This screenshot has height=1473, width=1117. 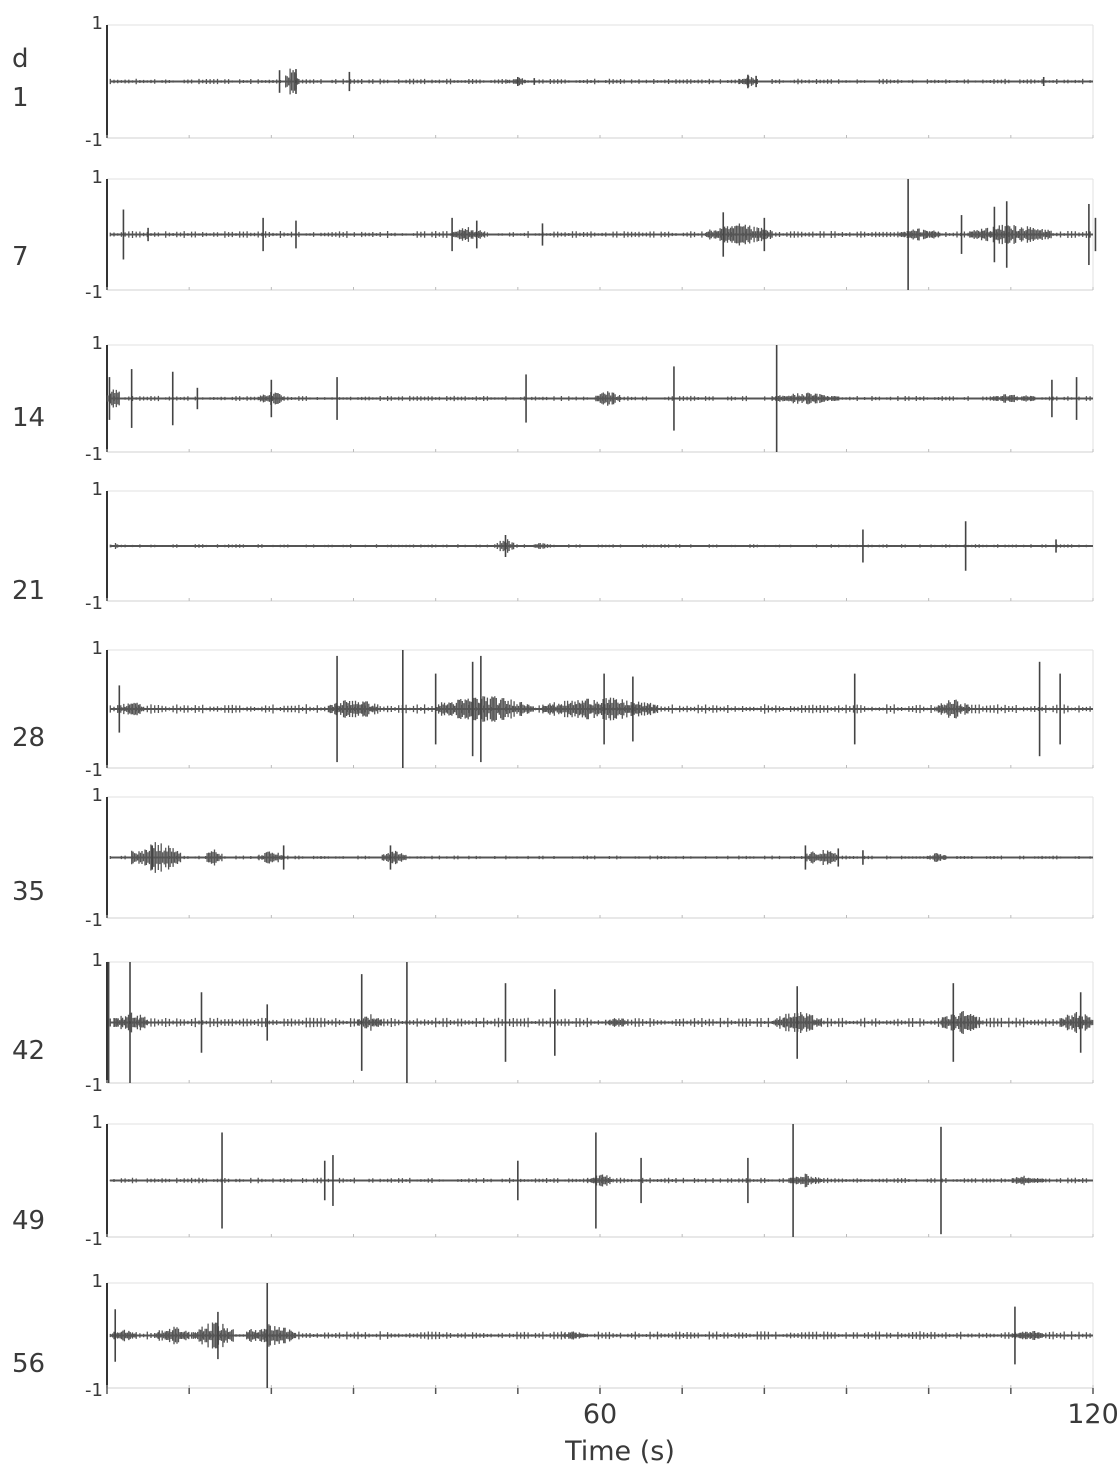 I want to click on panel-42: 1 -1 42, so click(x=553, y=1023).